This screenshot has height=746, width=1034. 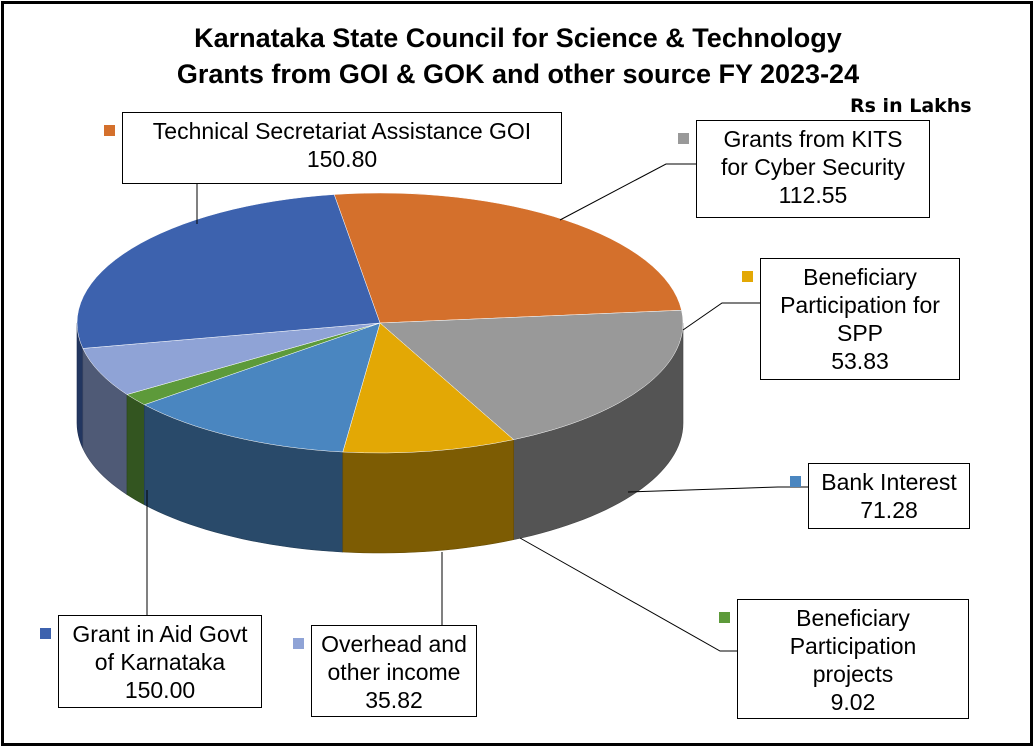 What do you see at coordinates (342, 131) in the screenshot?
I see `data-label-text: Technical Secretariat Assistance GOI` at bounding box center [342, 131].